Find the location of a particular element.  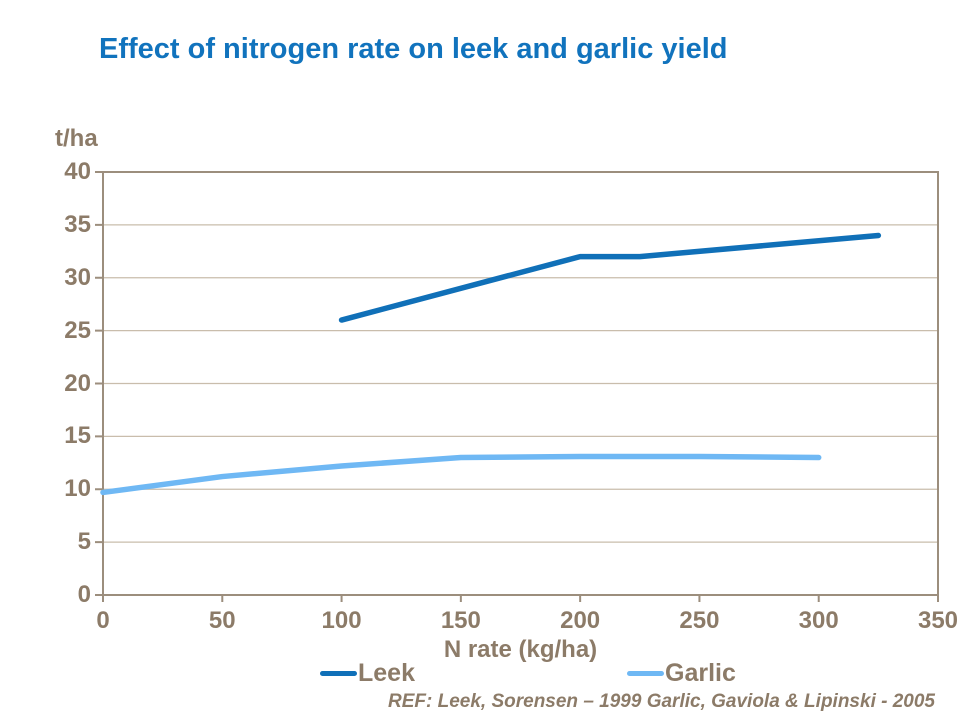

series-line-leek is located at coordinates (610, 277).